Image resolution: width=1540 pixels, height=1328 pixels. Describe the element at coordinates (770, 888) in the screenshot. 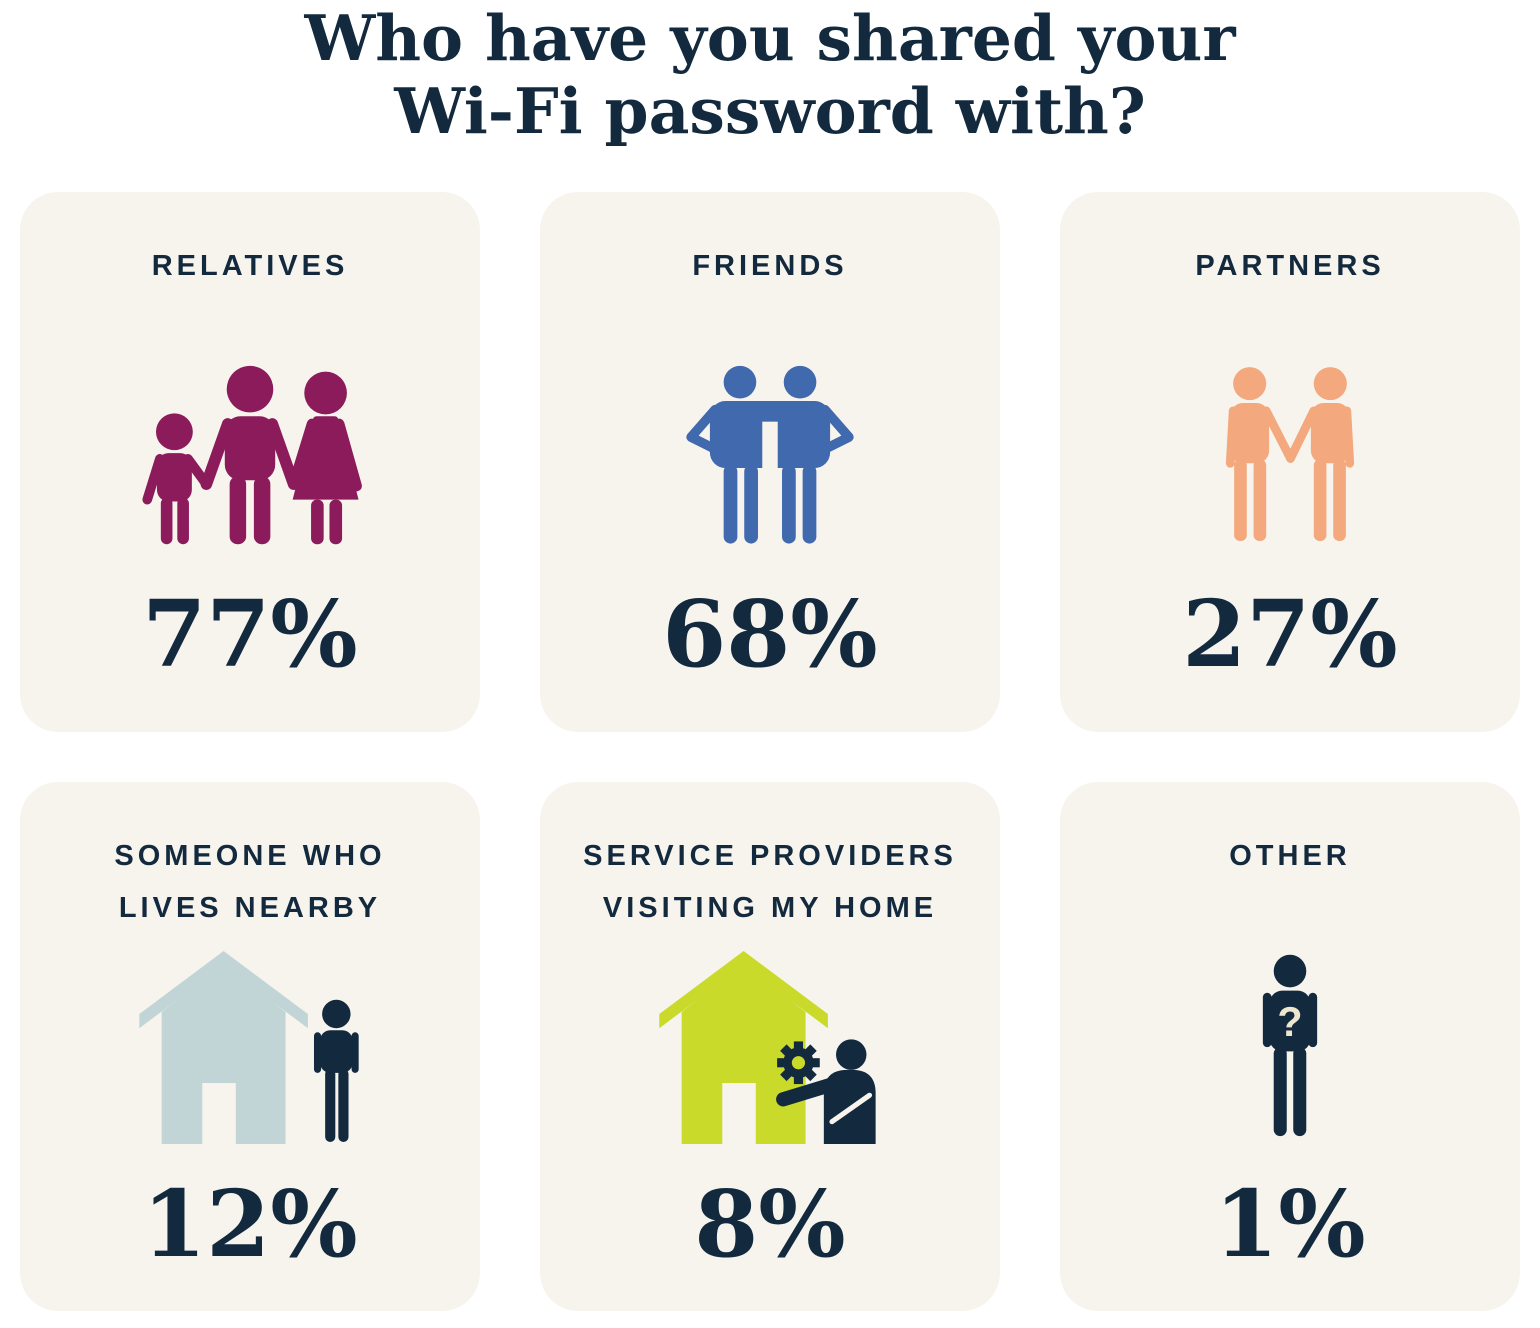

I see `card-service-providers-label: SERVICE PROVIDERS VISITING MY HOME` at that location.